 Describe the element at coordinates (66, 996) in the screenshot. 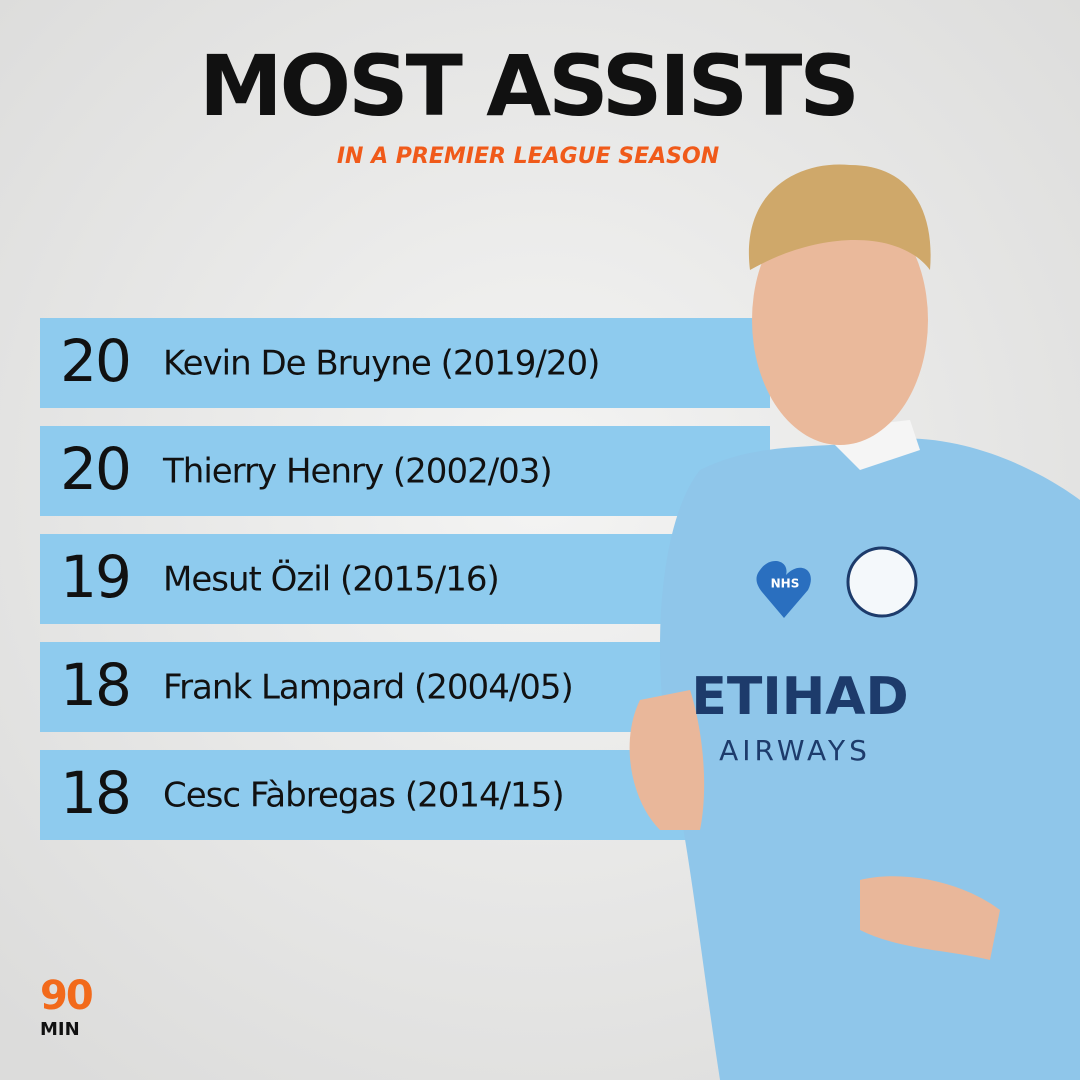

I see `logo-top: 90` at that location.